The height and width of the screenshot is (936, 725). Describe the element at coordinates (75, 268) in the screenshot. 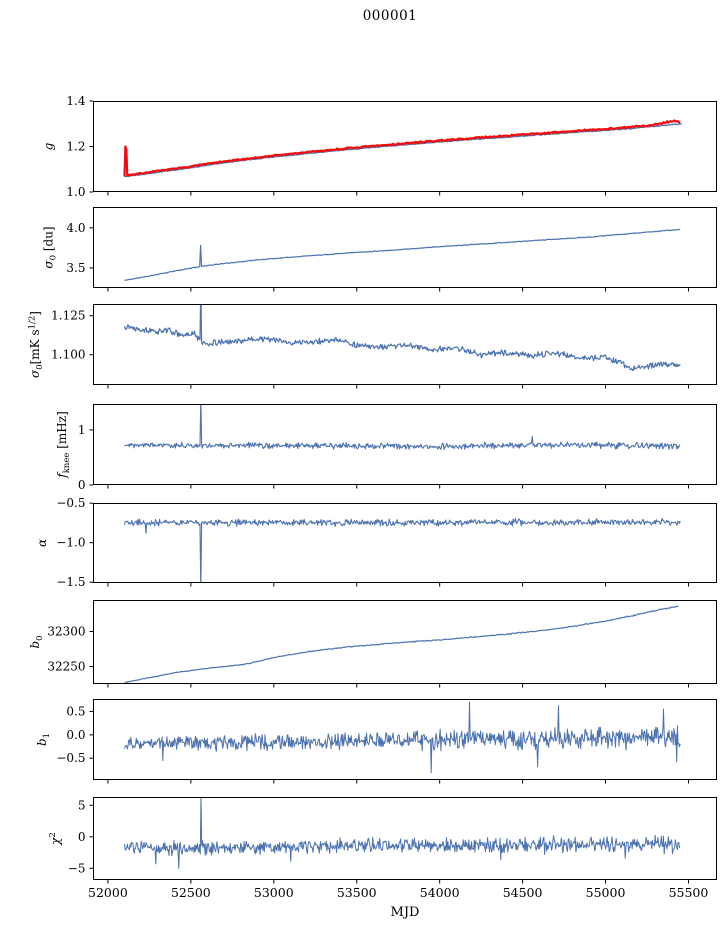

I see `y-tick-label: 3.5` at that location.